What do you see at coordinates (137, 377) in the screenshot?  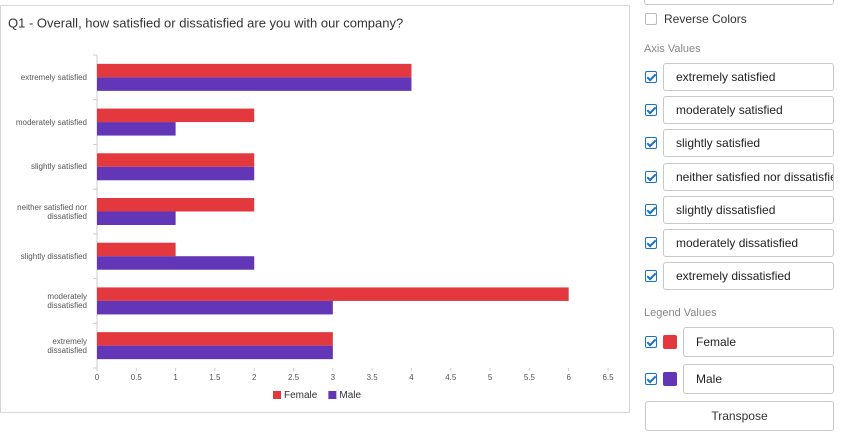 I see `x-tick-label: 0.5` at bounding box center [137, 377].